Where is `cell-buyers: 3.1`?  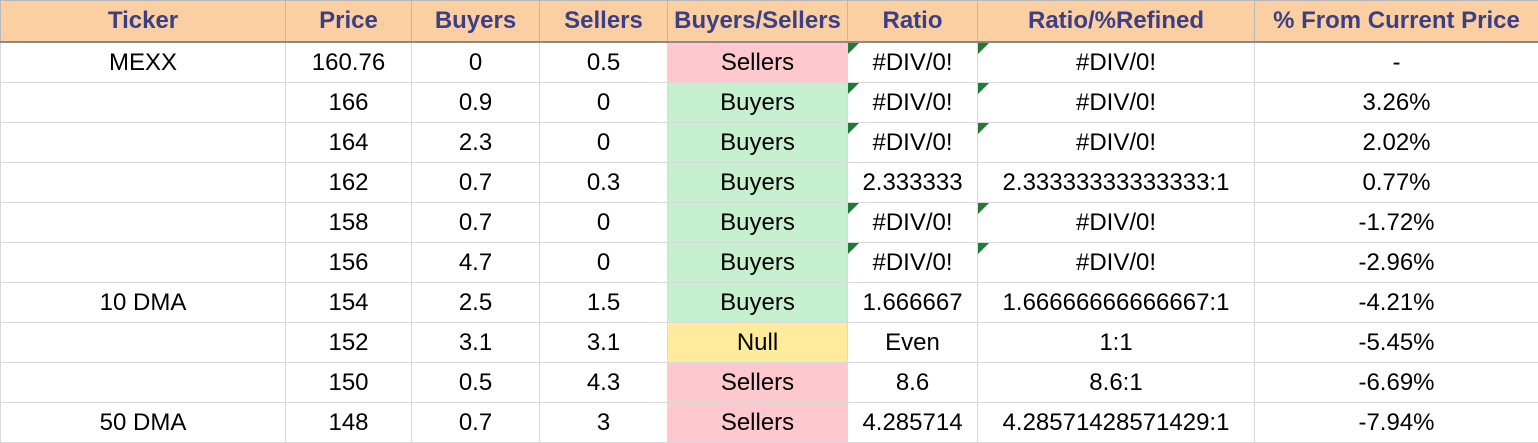
cell-buyers: 3.1 is located at coordinates (476, 343).